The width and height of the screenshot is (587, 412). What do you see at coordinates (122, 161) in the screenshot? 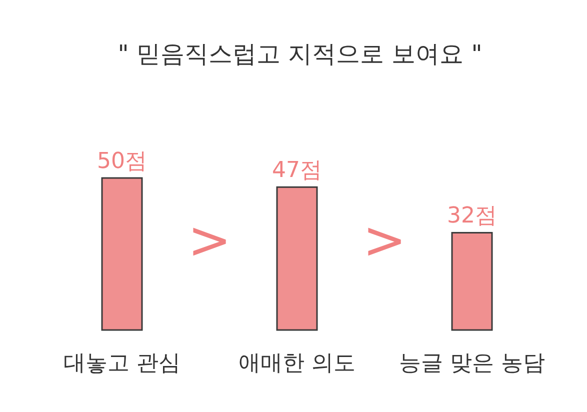
I see `data-label: 50점` at bounding box center [122, 161].